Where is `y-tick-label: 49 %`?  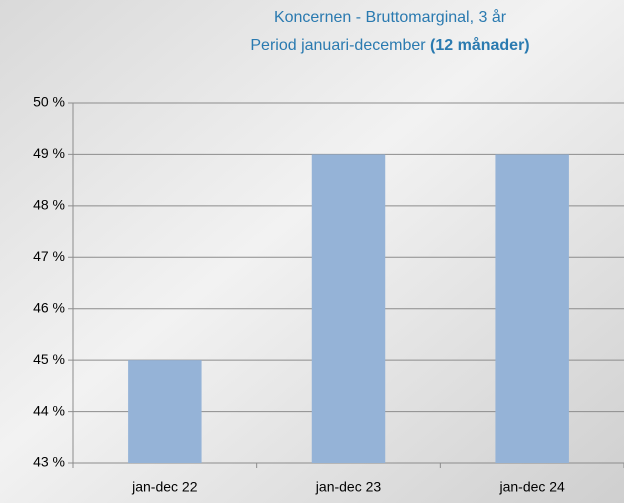
y-tick-label: 49 % is located at coordinates (49, 153).